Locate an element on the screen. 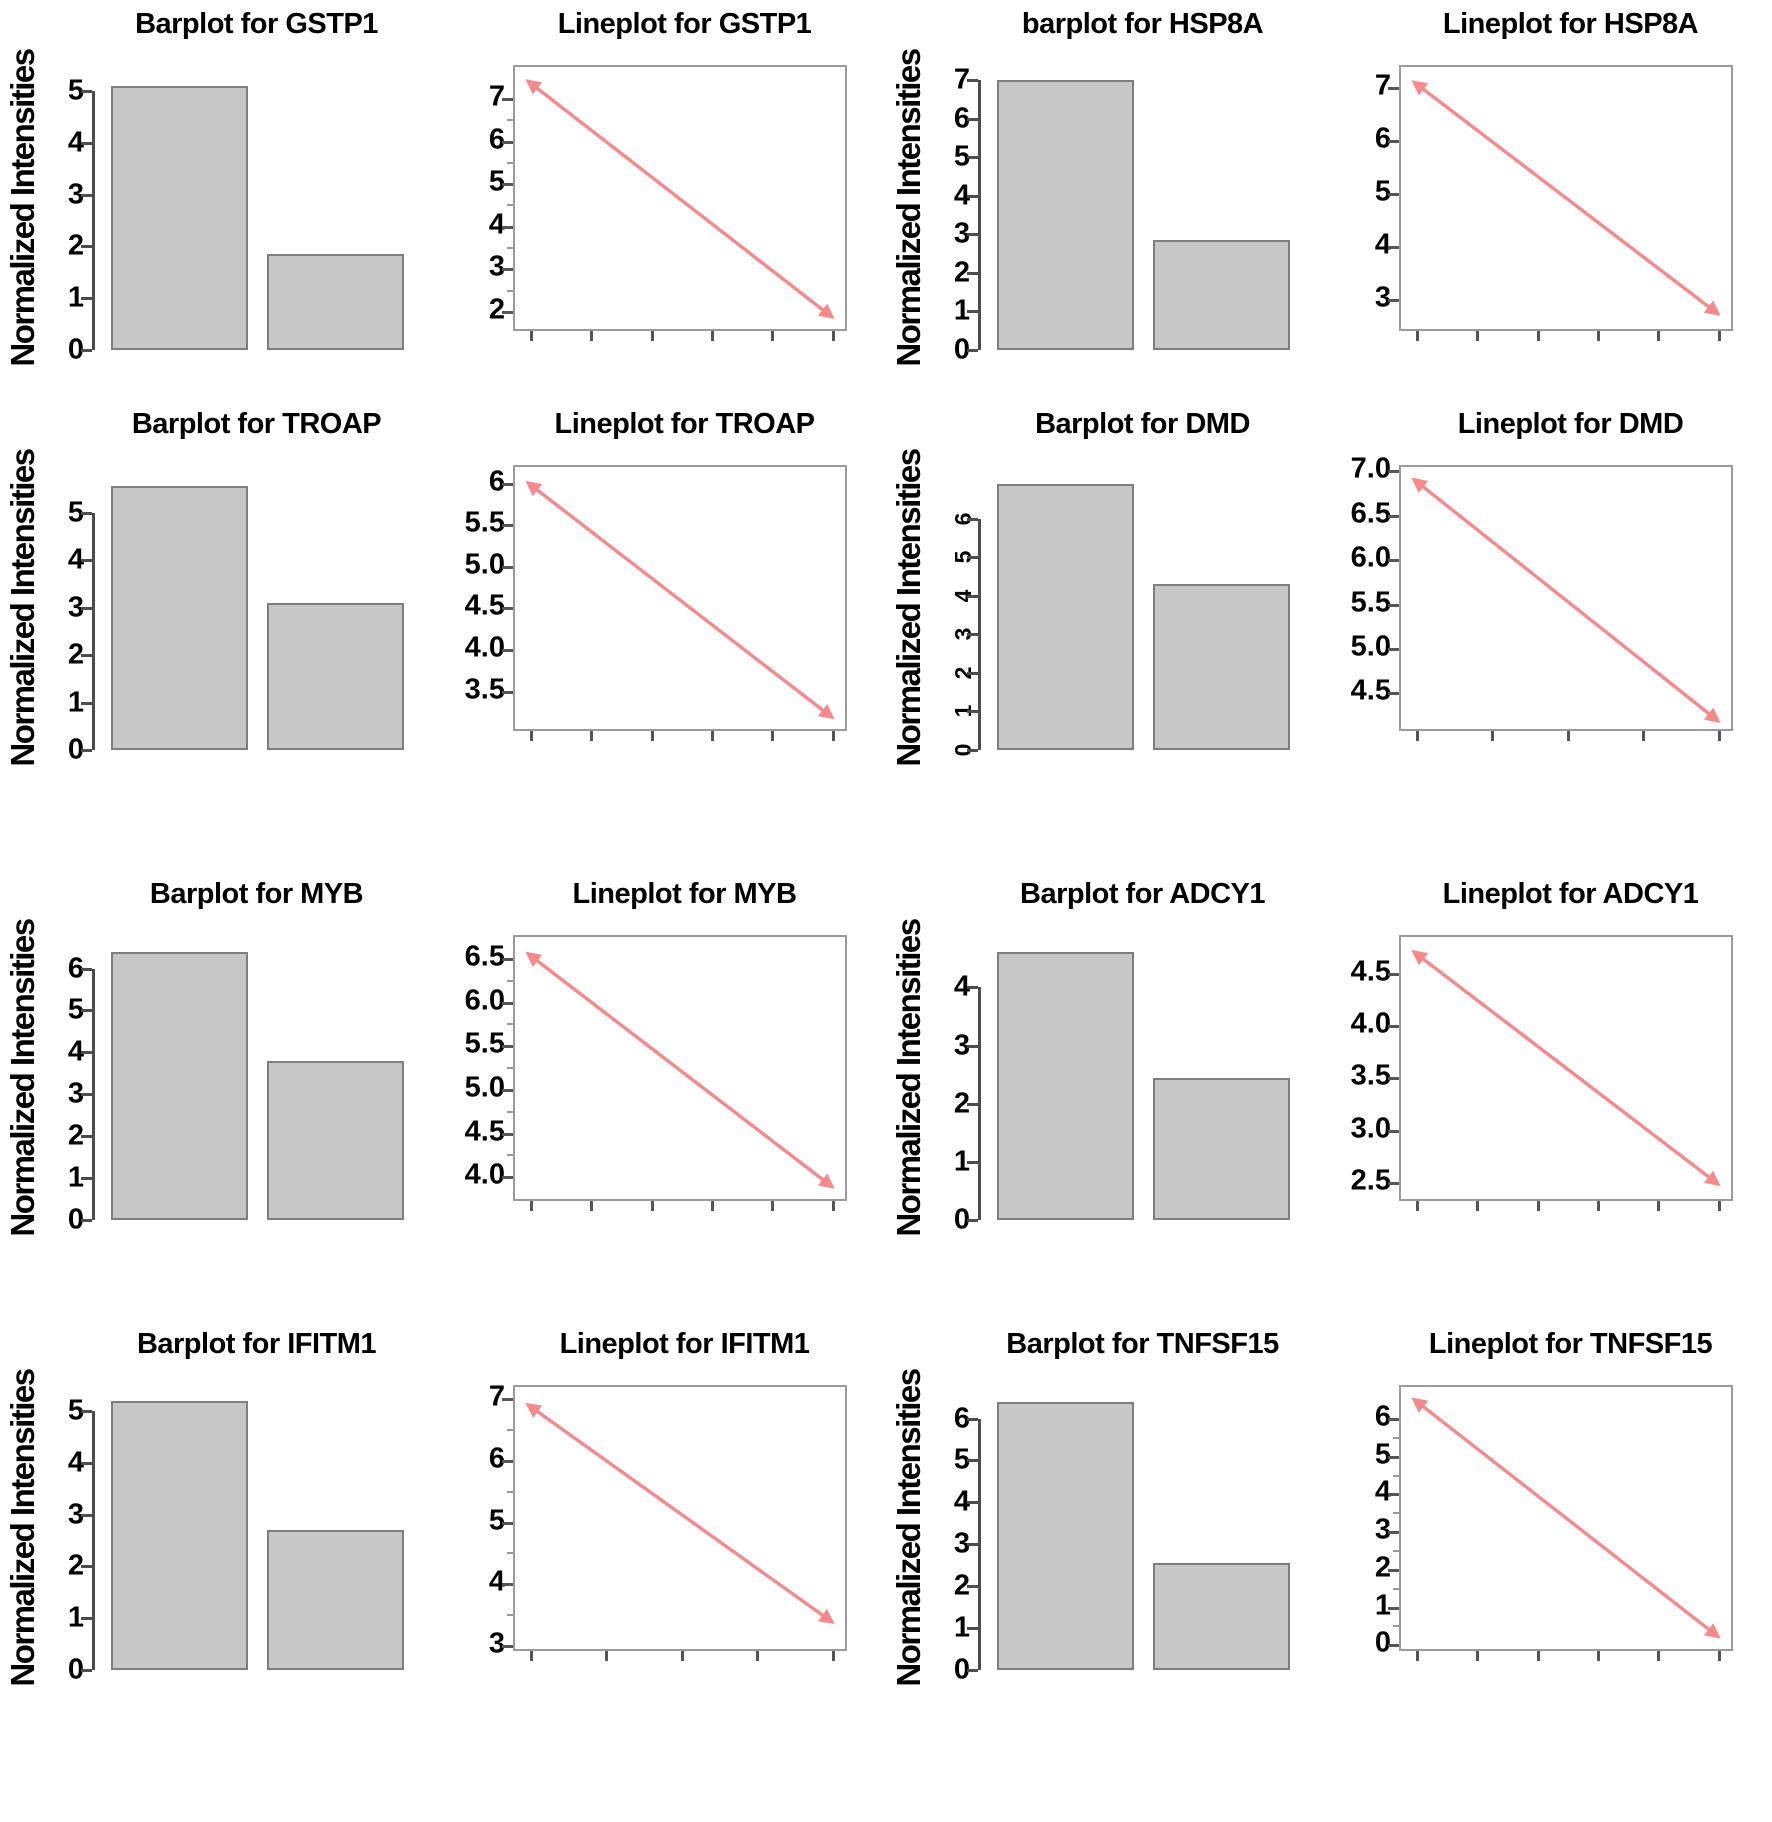  chart-body: 2.5 3.0 3.5 4.0 4.5 is located at coordinates (1550, 1073).